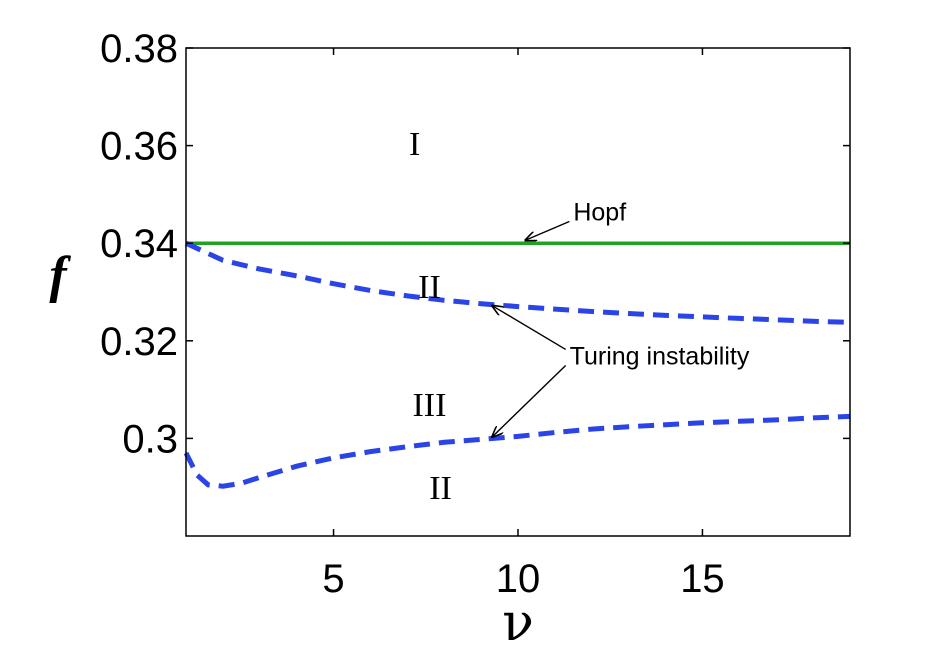 The width and height of the screenshot is (940, 660). Describe the element at coordinates (139, 147) in the screenshot. I see `y-tick-label: 0.36` at that location.